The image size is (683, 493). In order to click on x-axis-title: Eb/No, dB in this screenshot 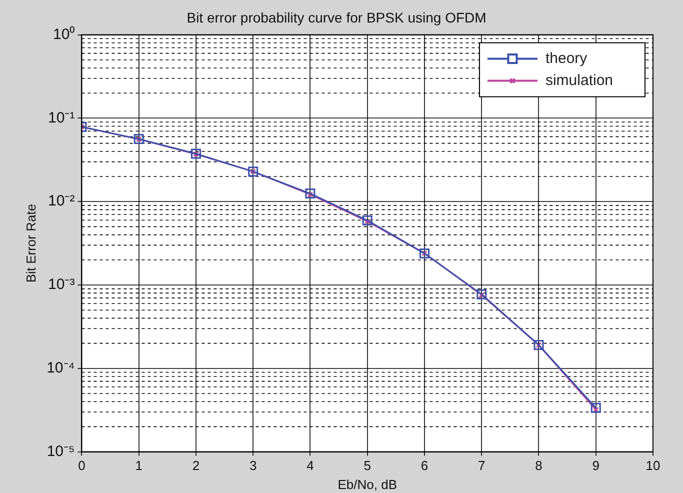, I will do `click(367, 484)`.